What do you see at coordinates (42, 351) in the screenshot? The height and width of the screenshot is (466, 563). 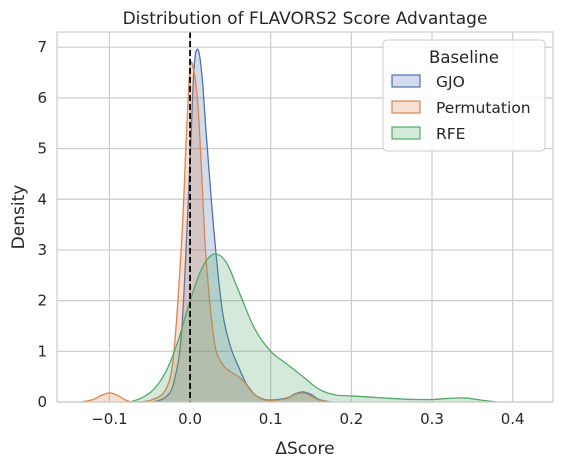 I see `y-tick-label: 1` at bounding box center [42, 351].